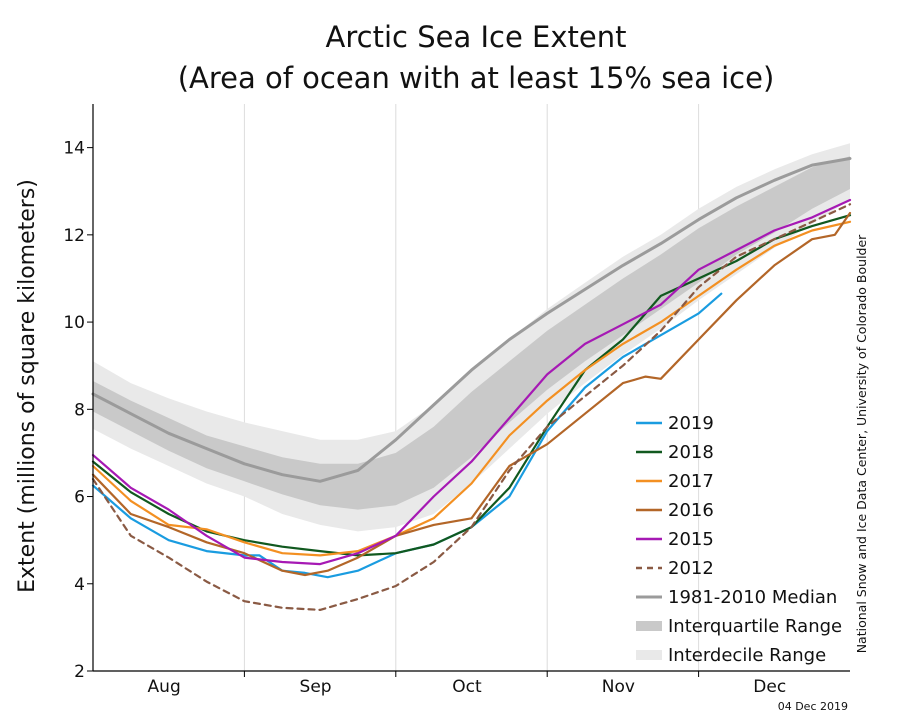  Describe the element at coordinates (476, 37) in the screenshot. I see `chart-title: Arctic Sea Ice Extent` at that location.